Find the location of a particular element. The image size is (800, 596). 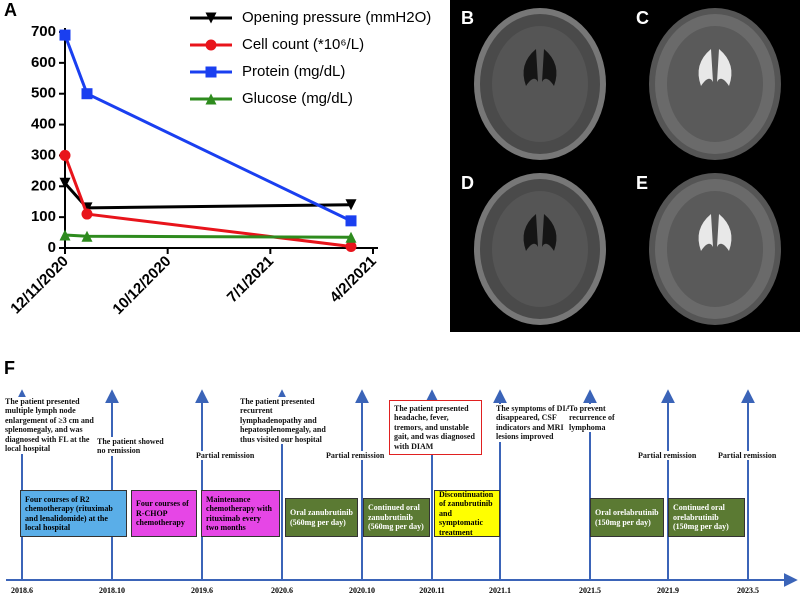

x-tick-label: 7/1/2021 is located at coordinates (250, 279).